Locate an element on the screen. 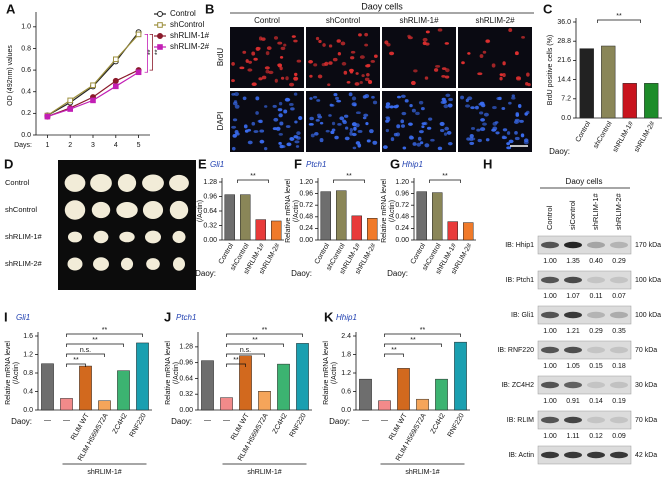  band-value: 0.14 is located at coordinates (596, 401).